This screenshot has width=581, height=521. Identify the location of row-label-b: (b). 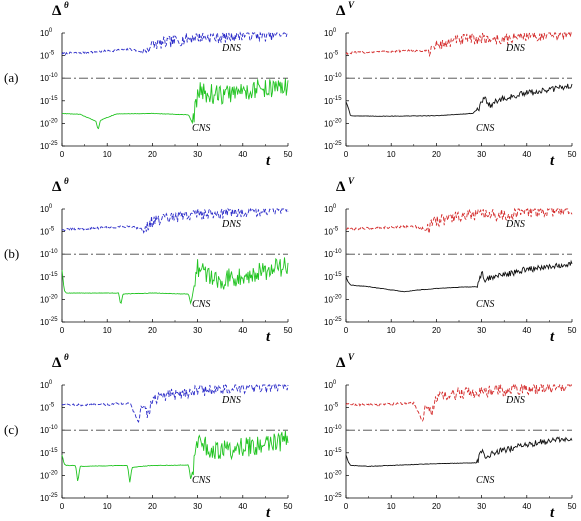
(11, 253).